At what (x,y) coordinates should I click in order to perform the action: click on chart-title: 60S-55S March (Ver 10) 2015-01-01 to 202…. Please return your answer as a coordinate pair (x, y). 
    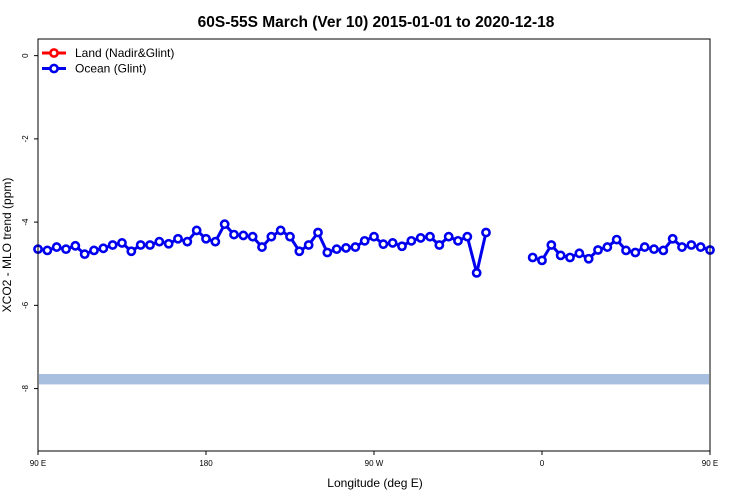
    Looking at the image, I should click on (376, 22).